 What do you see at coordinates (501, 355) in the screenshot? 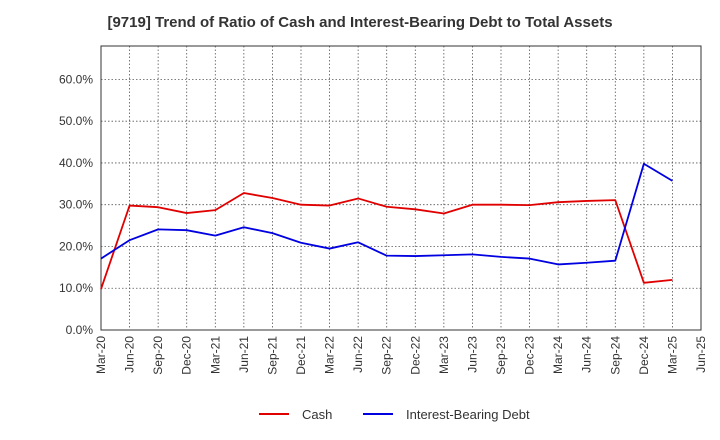
I see `x-tick-label: Sep-23` at bounding box center [501, 355].